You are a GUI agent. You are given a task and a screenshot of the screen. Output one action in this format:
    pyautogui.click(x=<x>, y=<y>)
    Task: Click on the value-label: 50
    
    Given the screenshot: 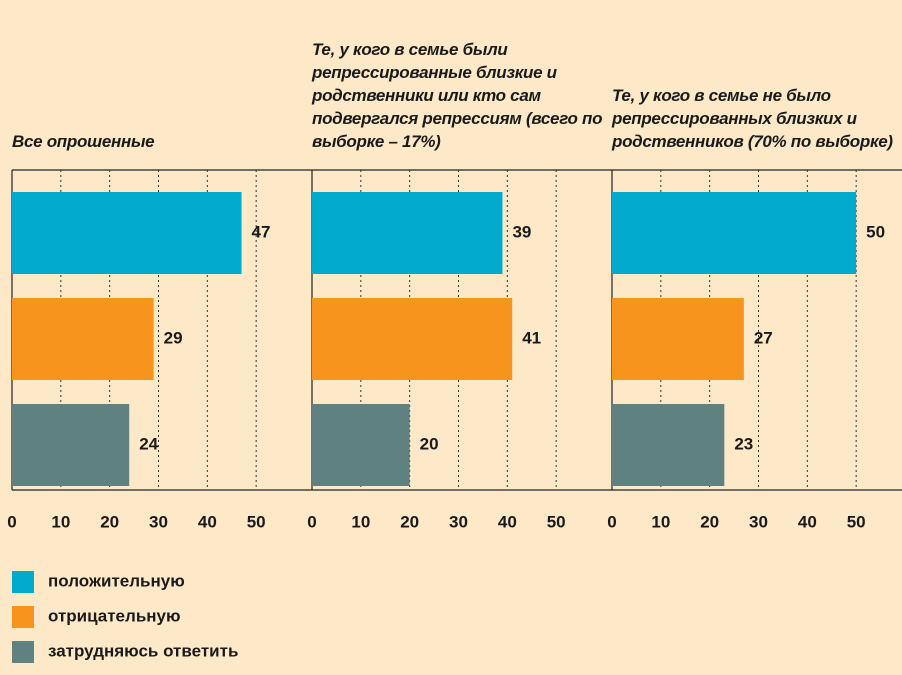 What is the action you would take?
    pyautogui.click(x=875, y=231)
    